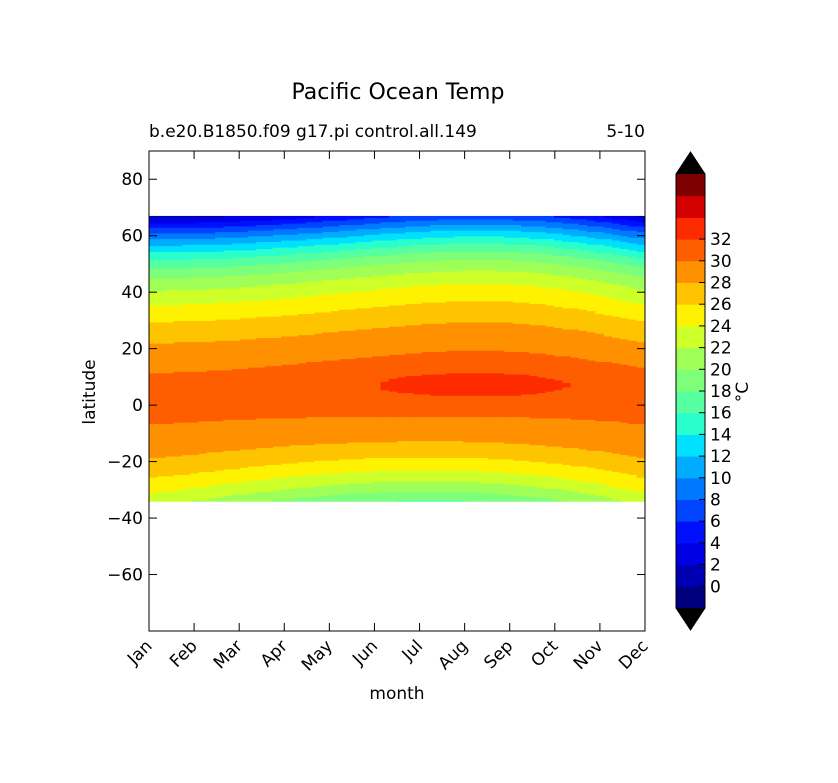 This screenshot has width=838, height=783. Describe the element at coordinates (690, 510) in the screenshot. I see `colorbar-swatch` at that location.